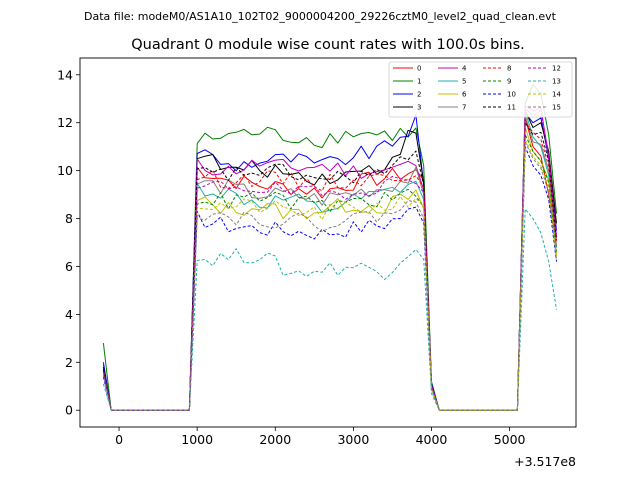 The image size is (640, 480). Describe the element at coordinates (353, 439) in the screenshot. I see `x-tick-label: 3000` at that location.